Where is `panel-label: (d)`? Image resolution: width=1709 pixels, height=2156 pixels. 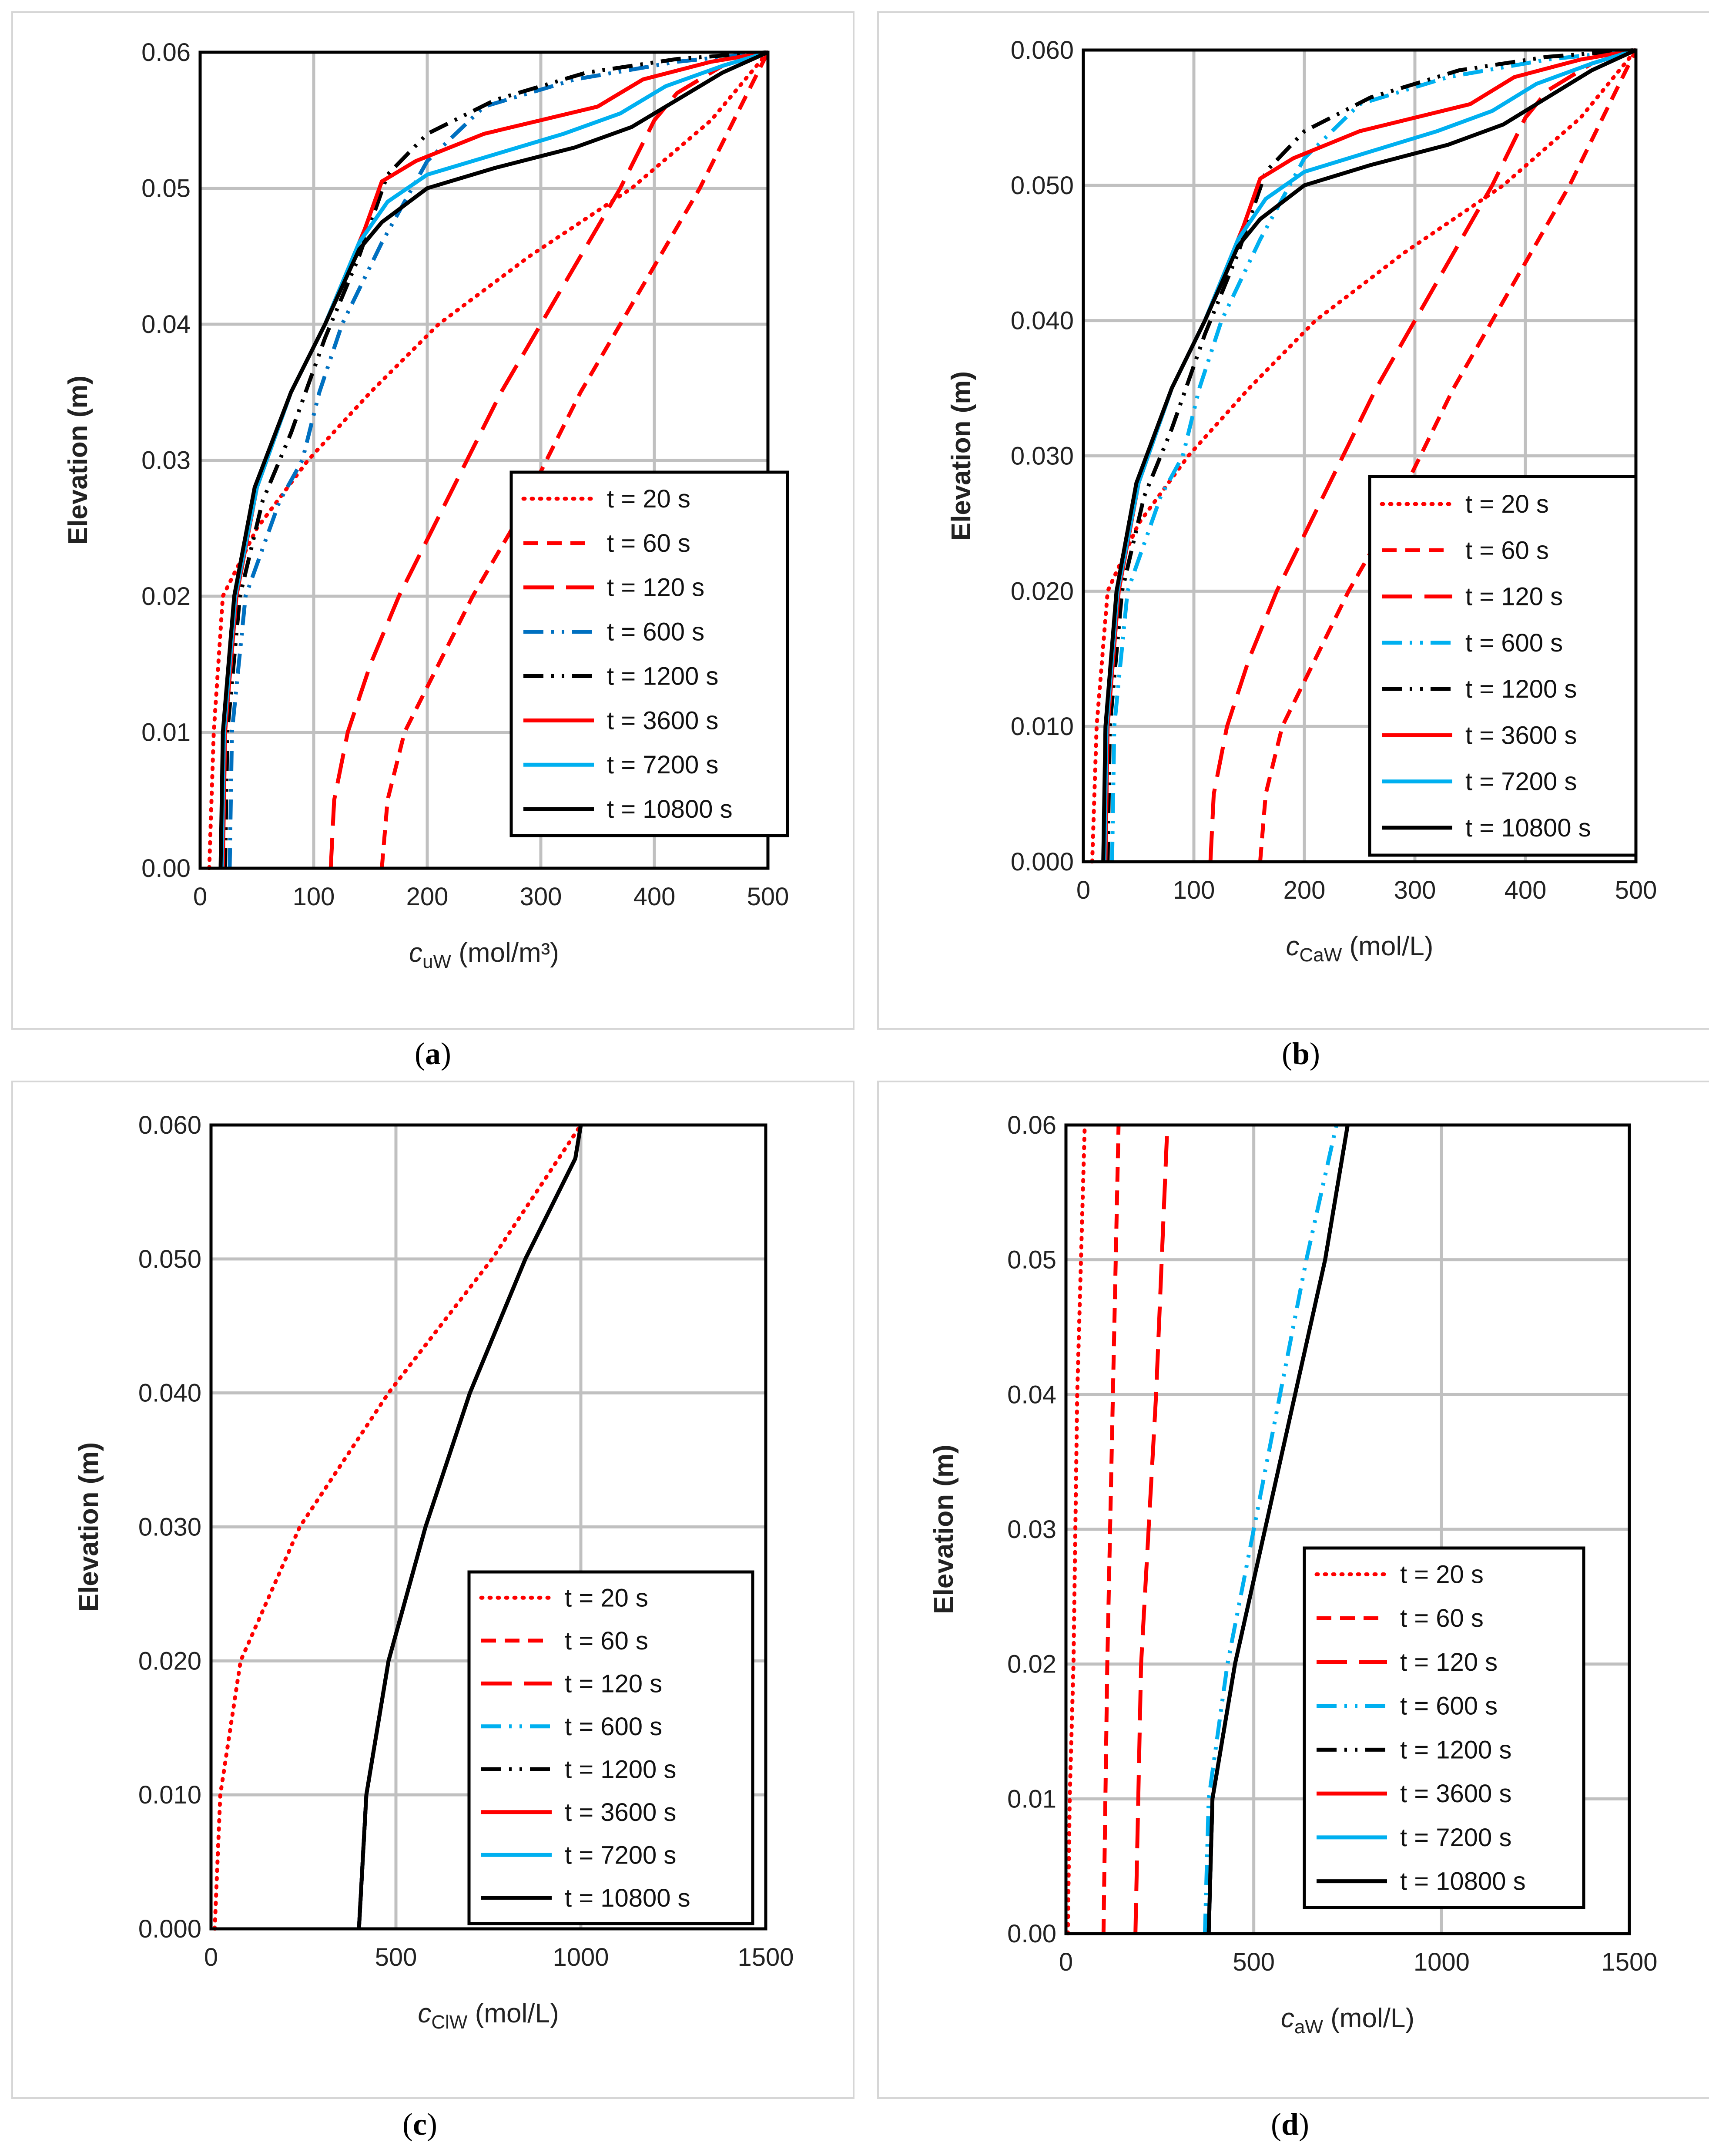 panel-label: (d) is located at coordinates (1290, 2124).